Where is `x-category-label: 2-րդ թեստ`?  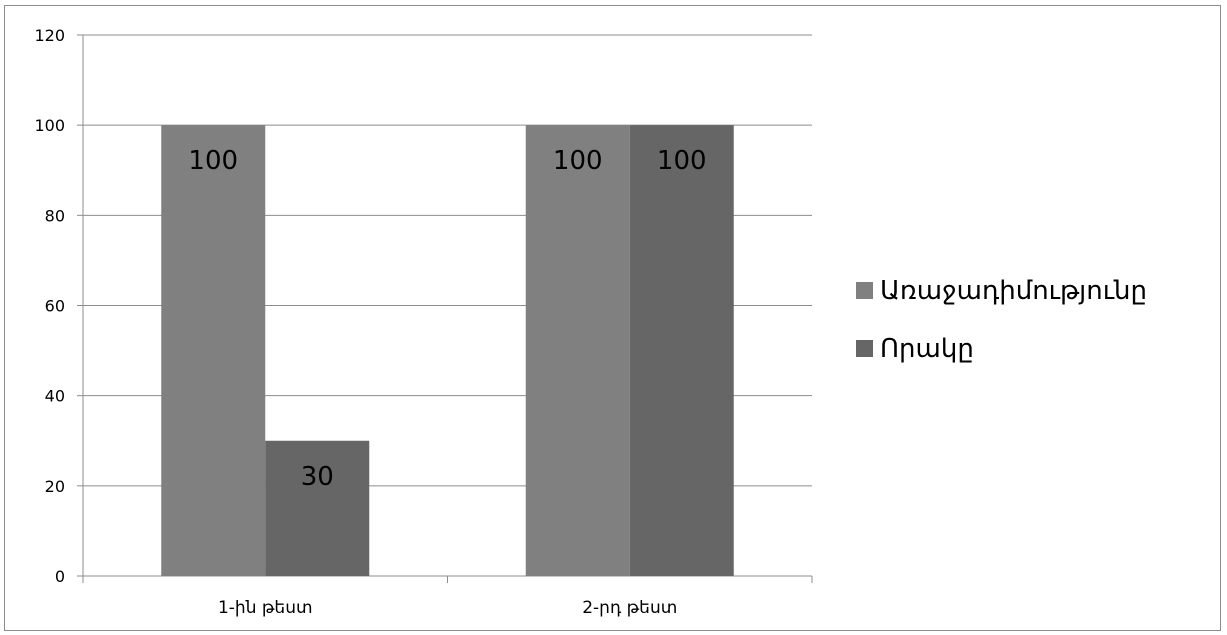
x-category-label: 2-րդ թեստ is located at coordinates (629, 608).